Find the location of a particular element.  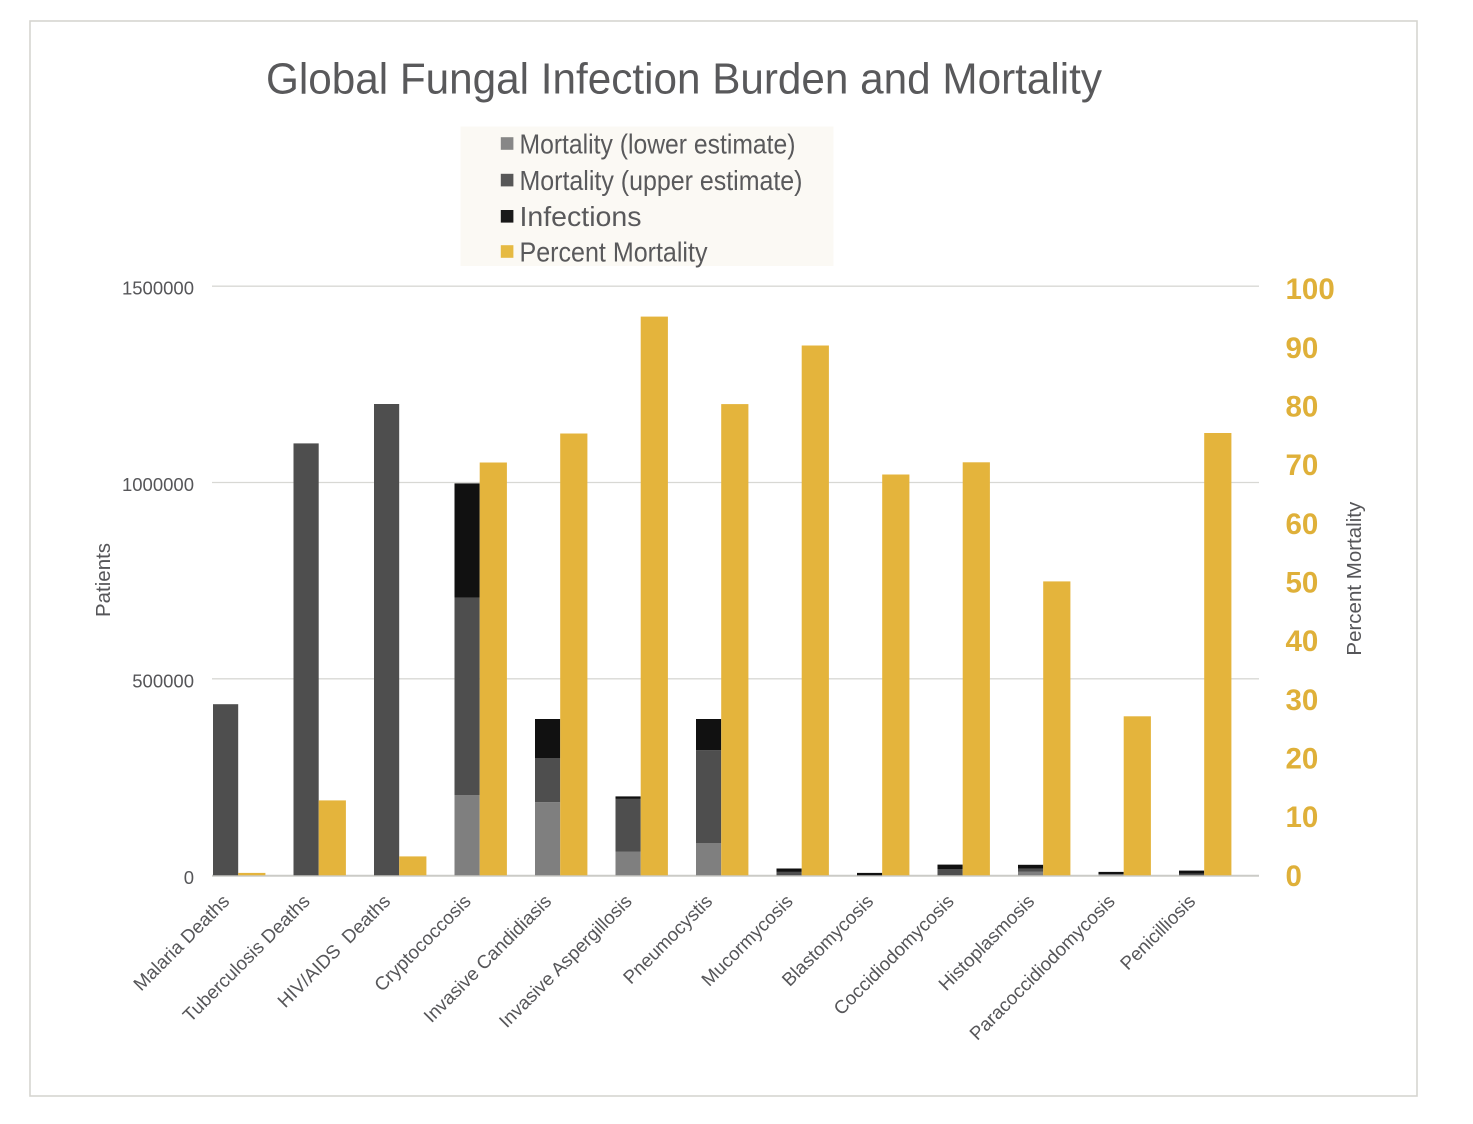

svg-text: 40 is located at coordinates (1302, 641).